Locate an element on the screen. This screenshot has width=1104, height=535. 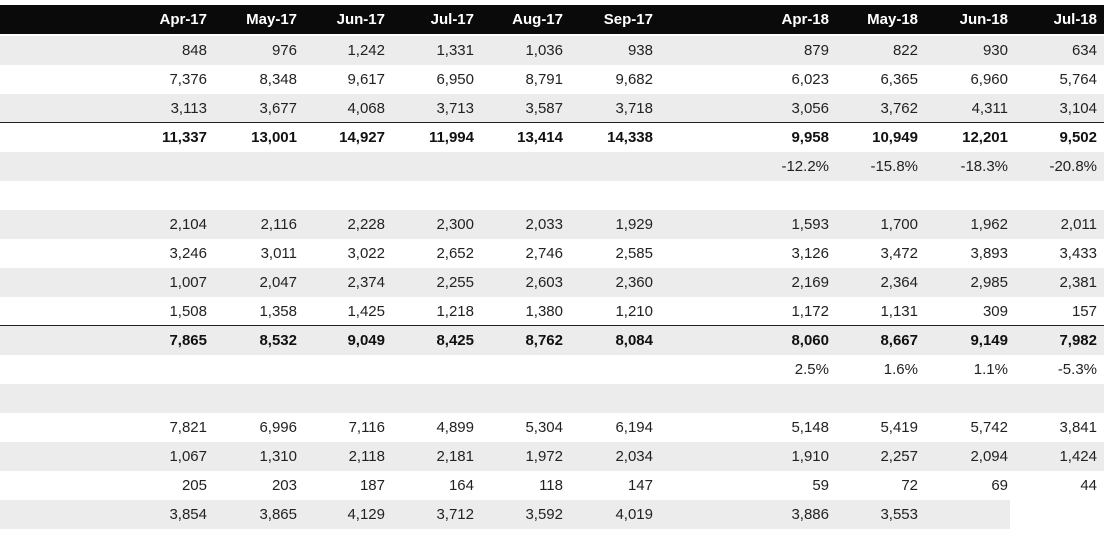
table-cell: 7,116 is located at coordinates (366, 427).